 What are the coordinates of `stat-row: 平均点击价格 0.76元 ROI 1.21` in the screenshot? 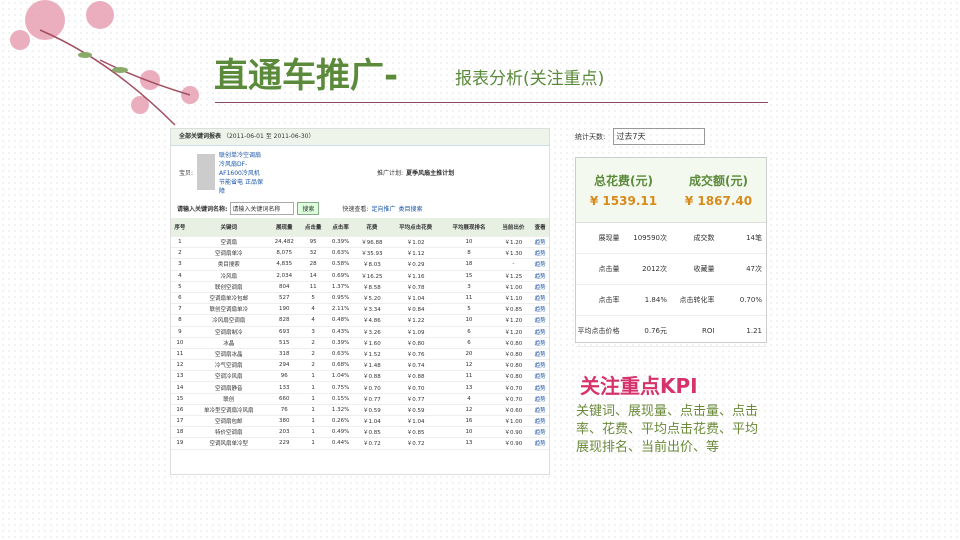 It's located at (671, 331).